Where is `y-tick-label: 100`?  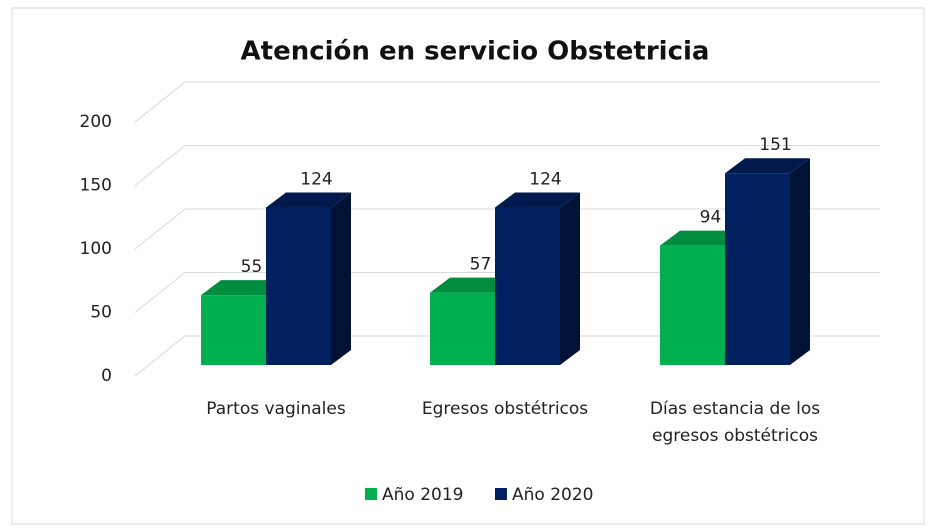 y-tick-label: 100 is located at coordinates (96, 249).